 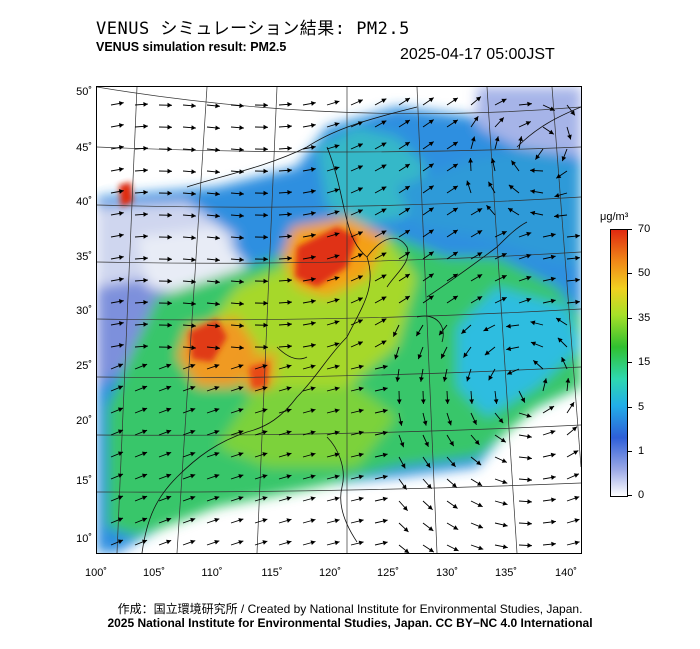 What do you see at coordinates (84, 148) in the screenshot?
I see `y-tick-label: 45˚` at bounding box center [84, 148].